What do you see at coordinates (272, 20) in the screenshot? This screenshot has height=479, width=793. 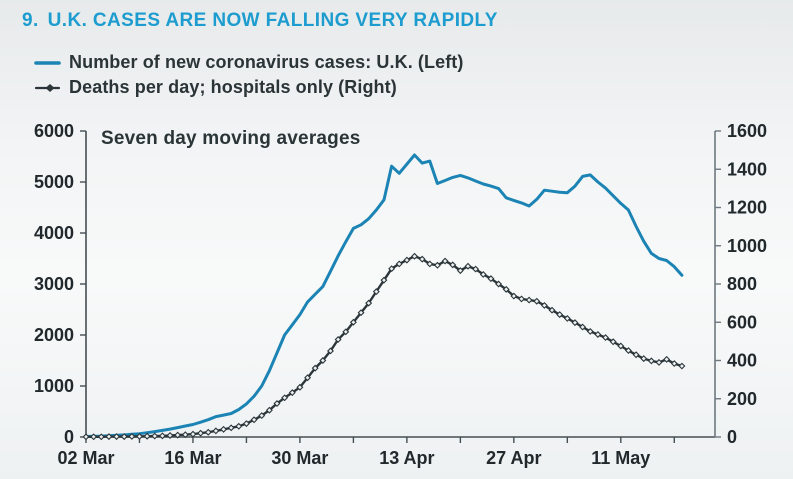 I see `title-text: U.K. CASES ARE NOW FALLING VERY RAPIDLY` at bounding box center [272, 20].